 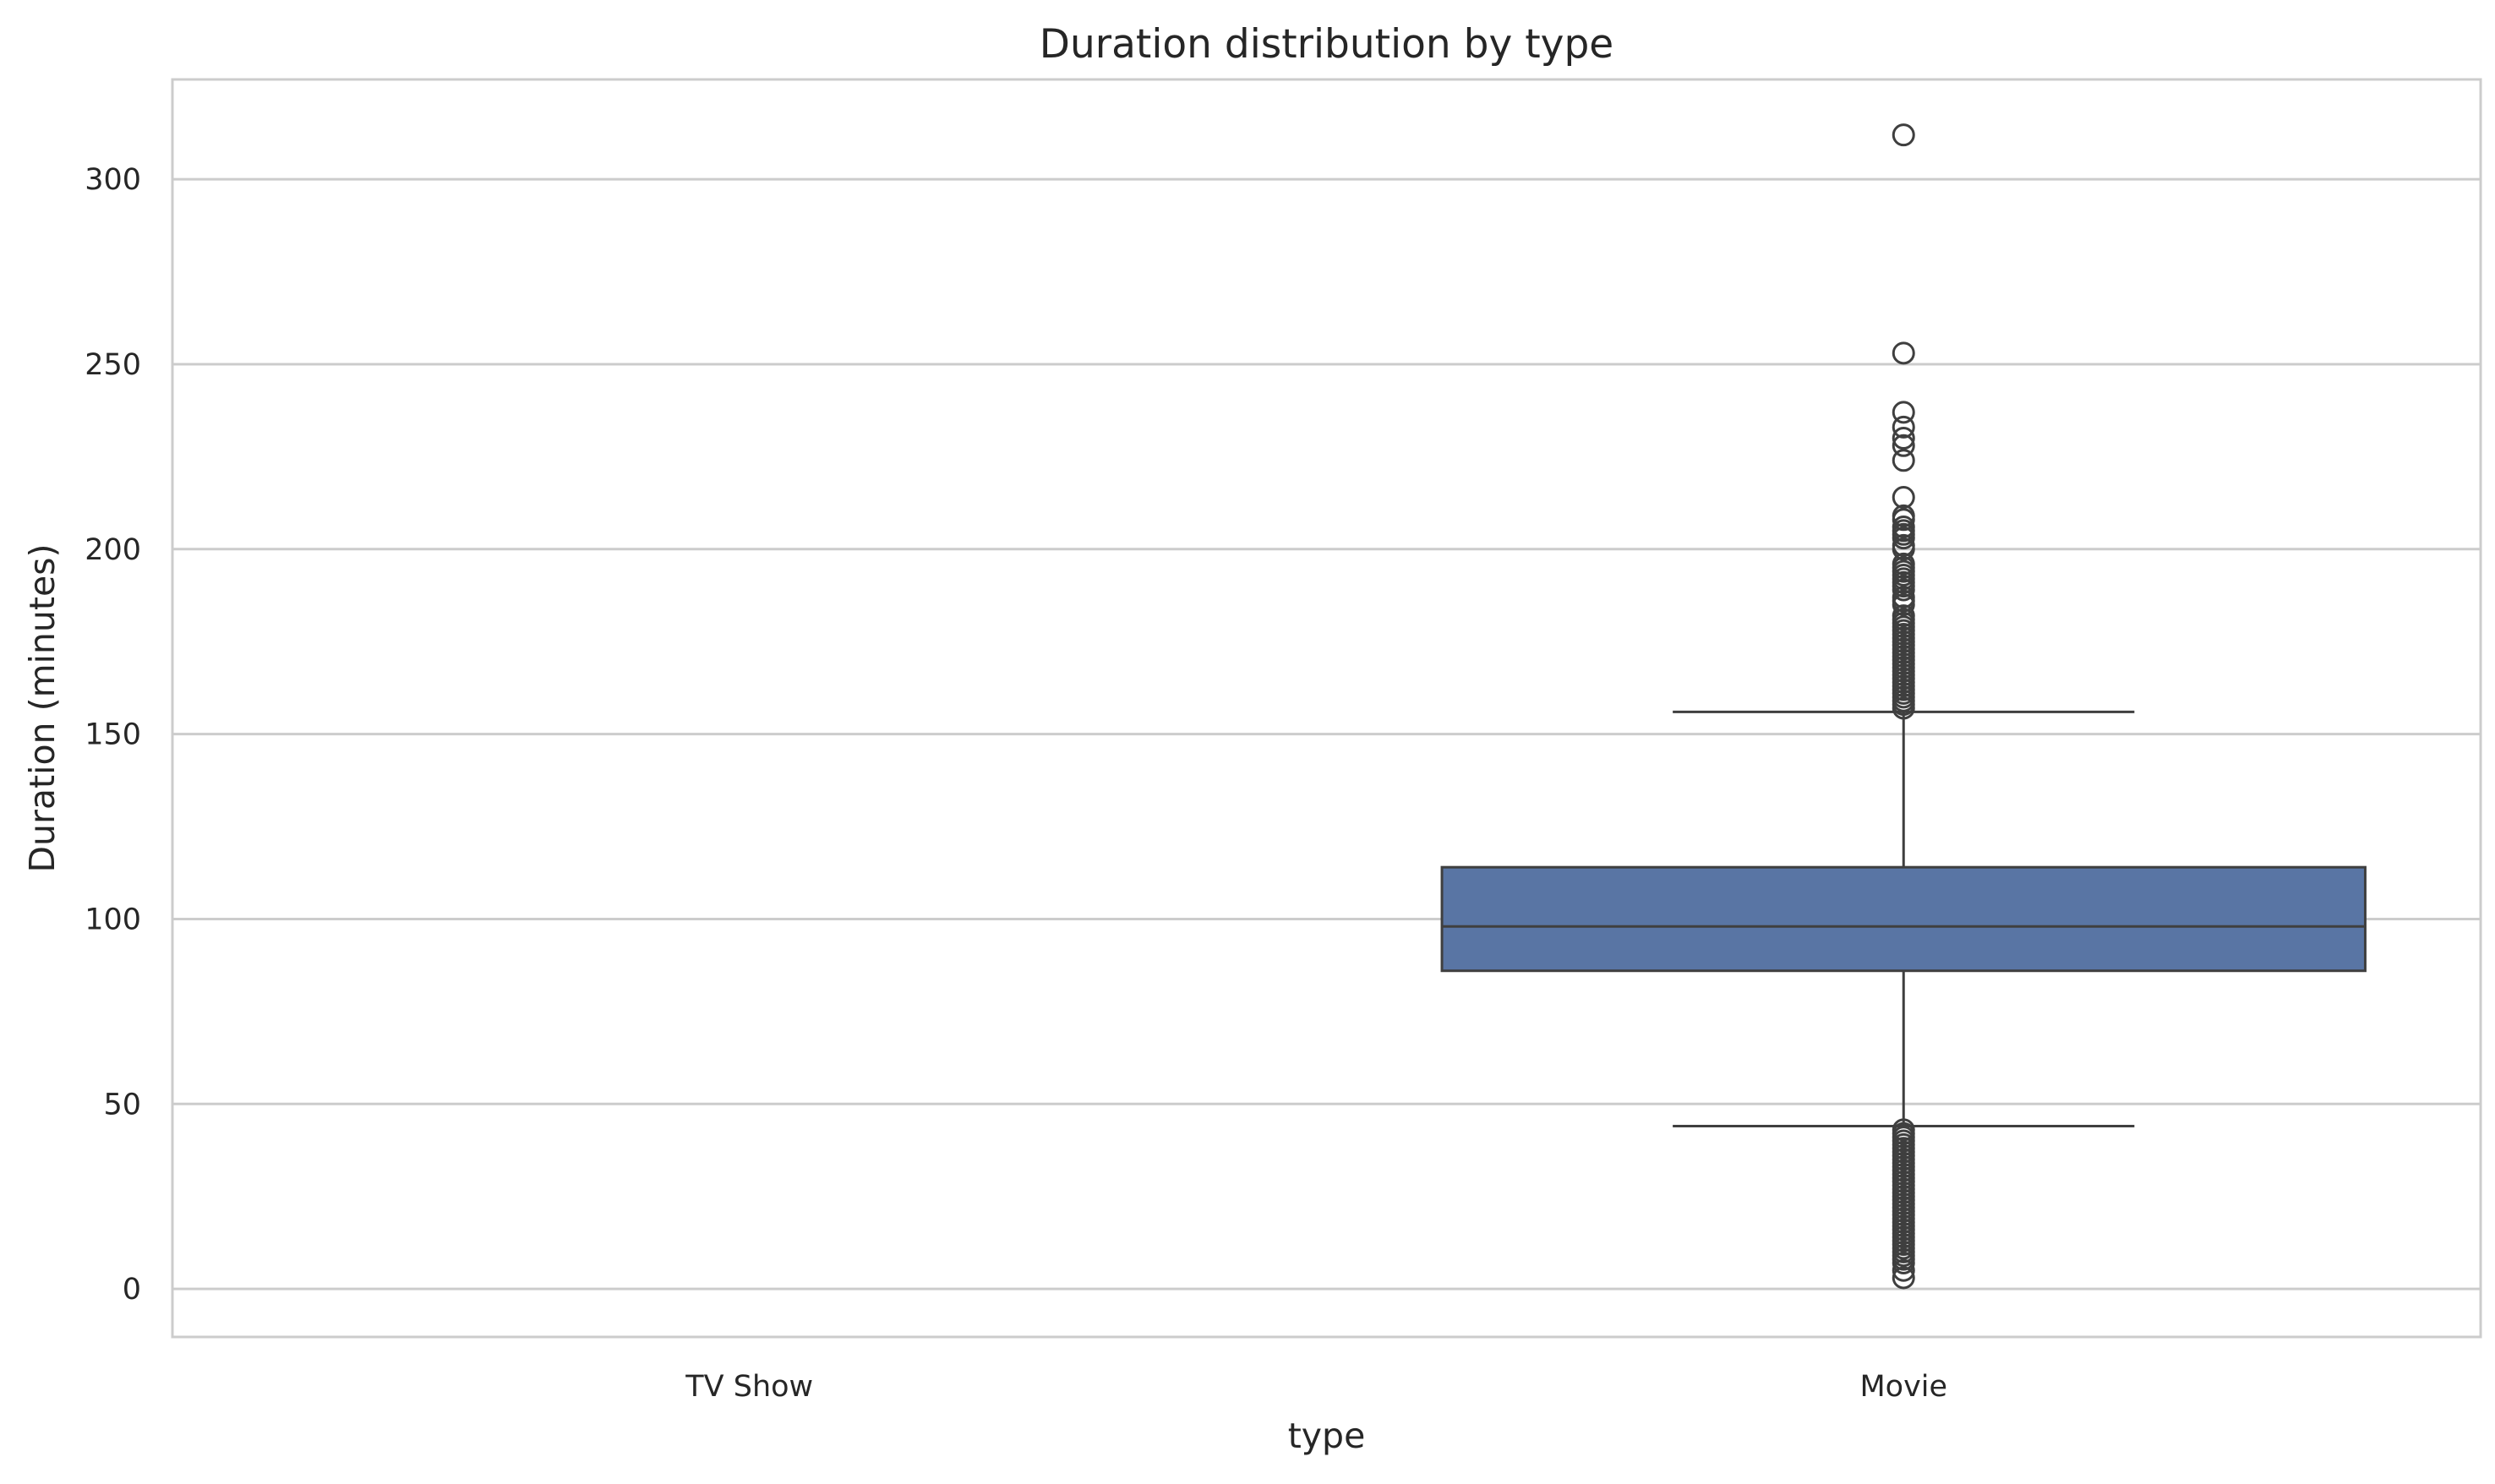 I want to click on y-tick-label: 200, so click(x=113, y=550).